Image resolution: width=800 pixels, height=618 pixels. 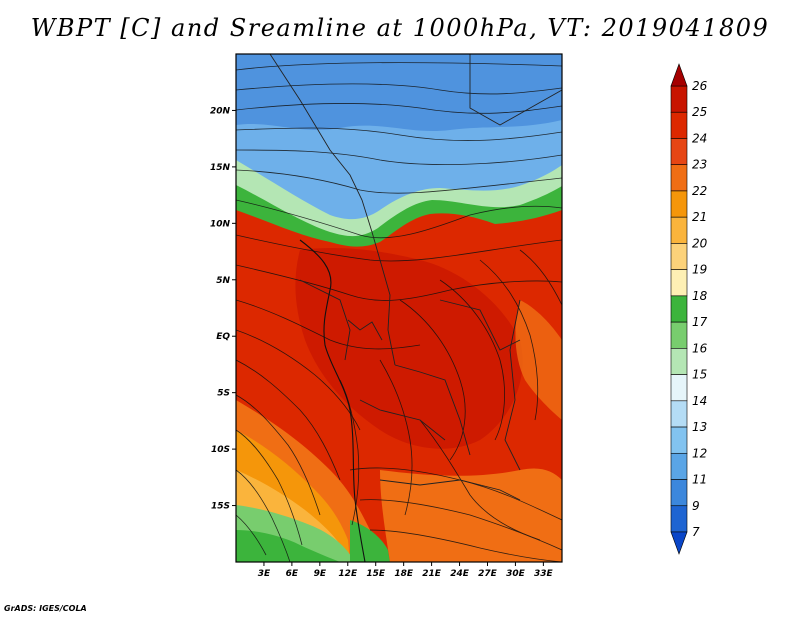 What do you see at coordinates (223, 337) in the screenshot?
I see `y-tick-label: EQ` at bounding box center [223, 337].